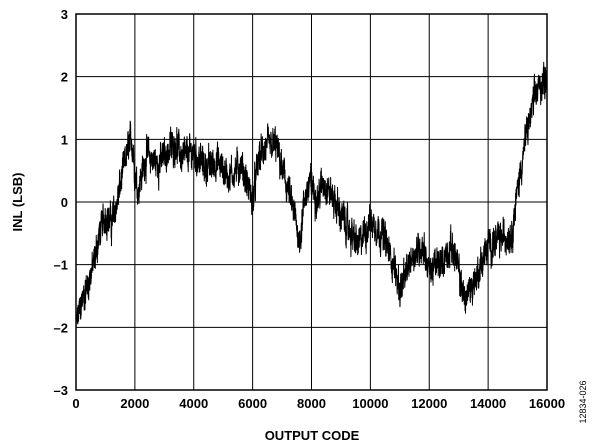 Image resolution: width=595 pixels, height=444 pixels. What do you see at coordinates (61, 390) in the screenshot?
I see `y-tick-label: –3` at bounding box center [61, 390].